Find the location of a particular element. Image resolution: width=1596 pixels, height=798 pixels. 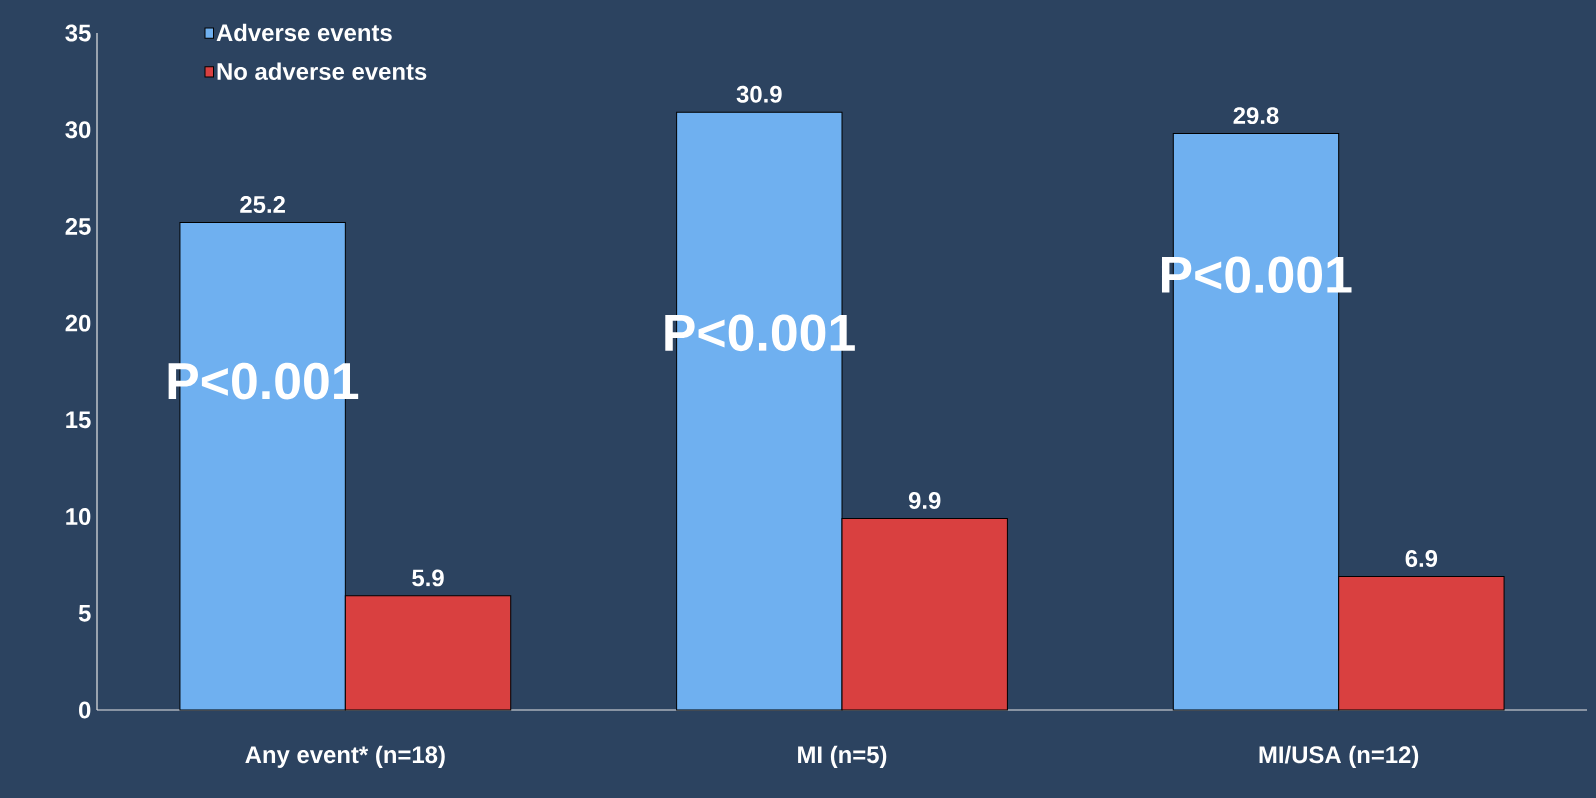

y-tick-label: 30 is located at coordinates (78, 130).